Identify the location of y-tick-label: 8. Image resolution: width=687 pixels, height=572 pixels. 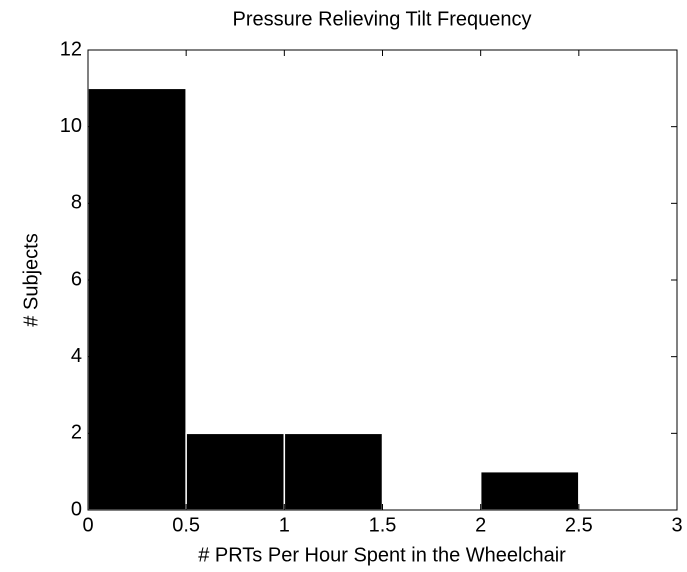
(76, 203).